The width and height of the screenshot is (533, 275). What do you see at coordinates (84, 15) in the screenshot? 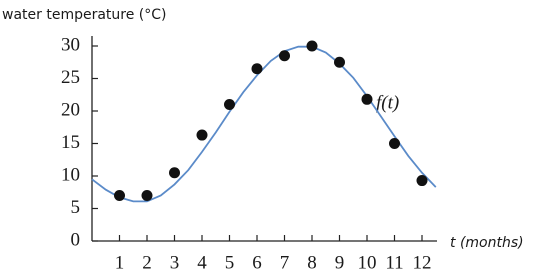
I see `y-axis-label: water temperature (°C)` at bounding box center [84, 15].